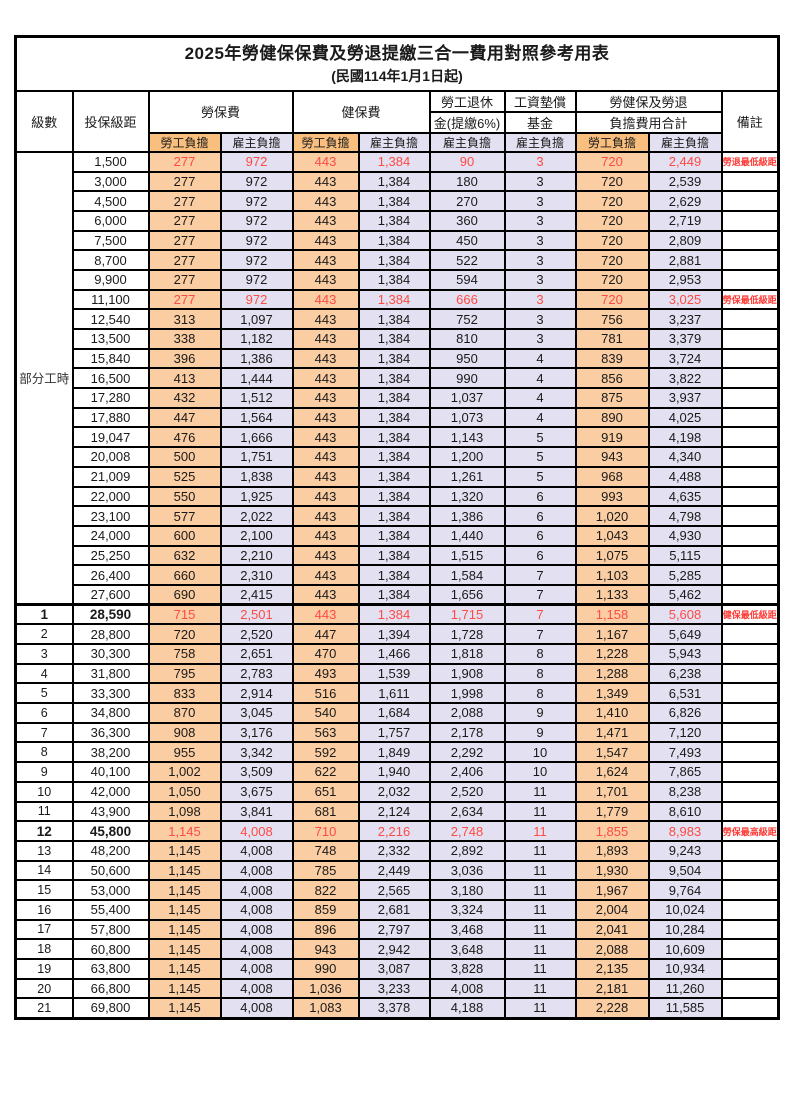  I want to click on value-cell: 4,488, so click(685, 476).